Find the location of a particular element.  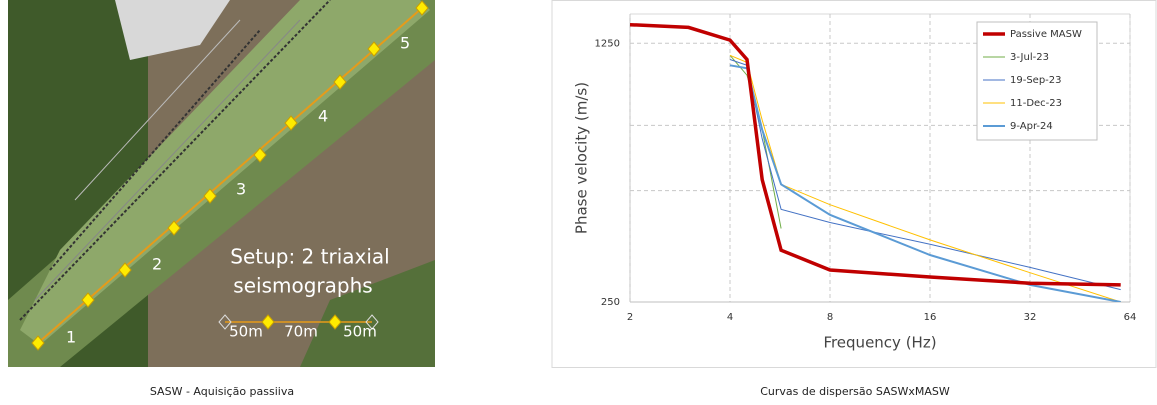

point-label: 5 is located at coordinates (405, 43).